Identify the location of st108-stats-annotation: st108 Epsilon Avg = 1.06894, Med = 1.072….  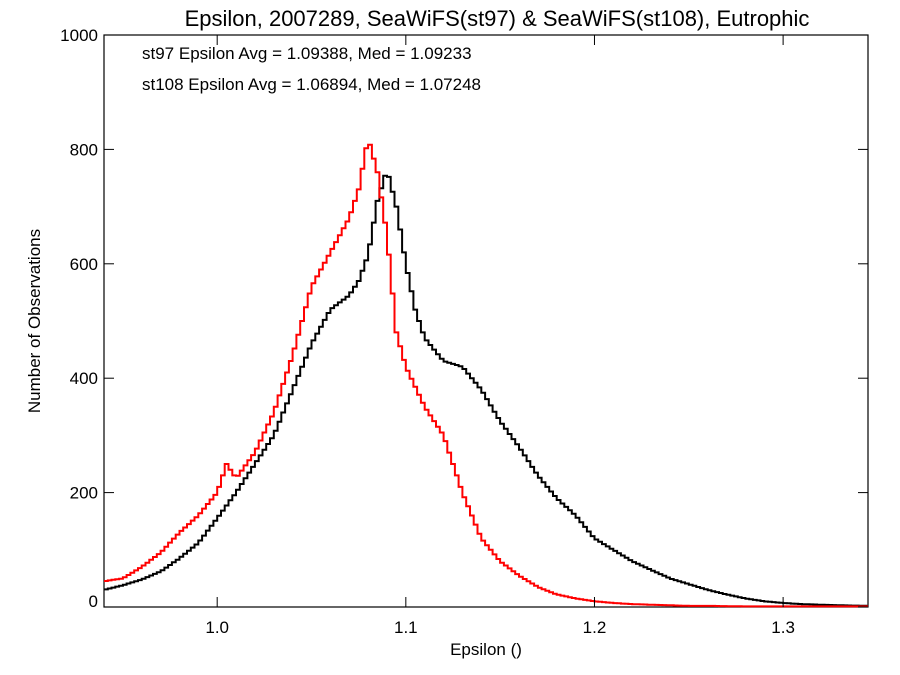
(311, 84).